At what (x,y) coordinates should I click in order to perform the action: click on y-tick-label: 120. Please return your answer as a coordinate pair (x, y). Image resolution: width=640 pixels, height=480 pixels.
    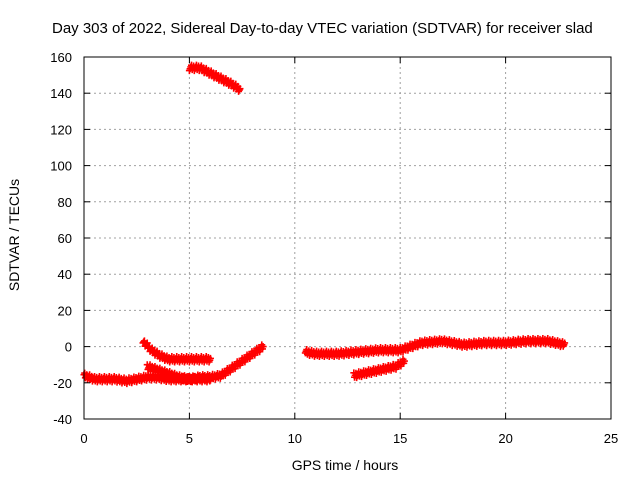
    Looking at the image, I should click on (61, 129).